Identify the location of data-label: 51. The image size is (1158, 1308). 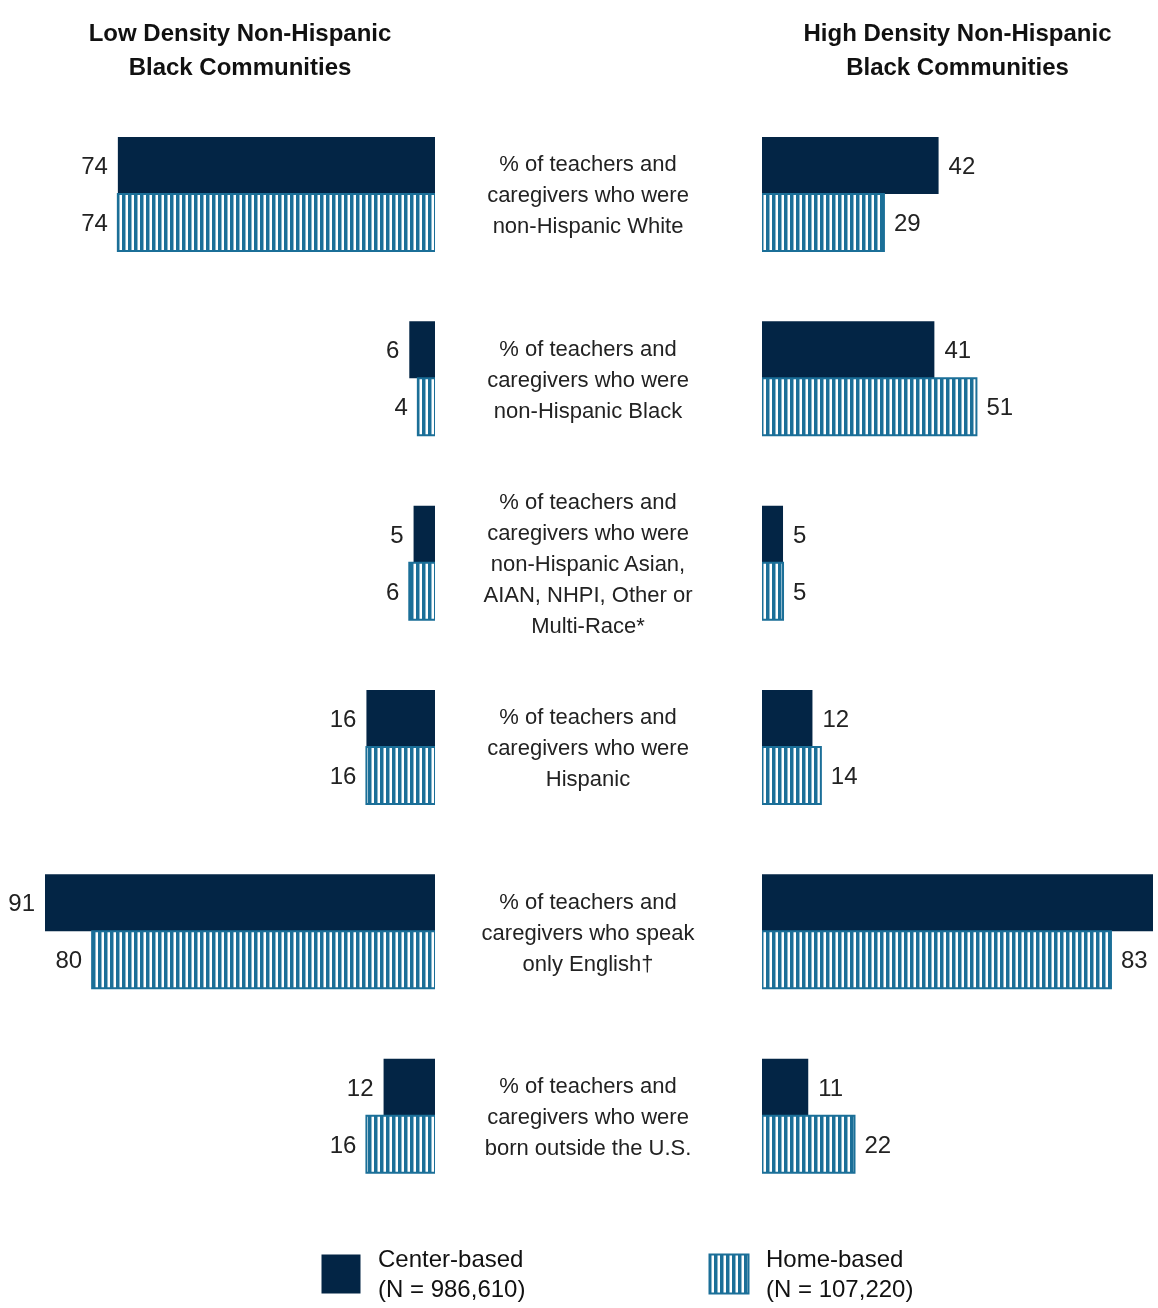
(1000, 407).